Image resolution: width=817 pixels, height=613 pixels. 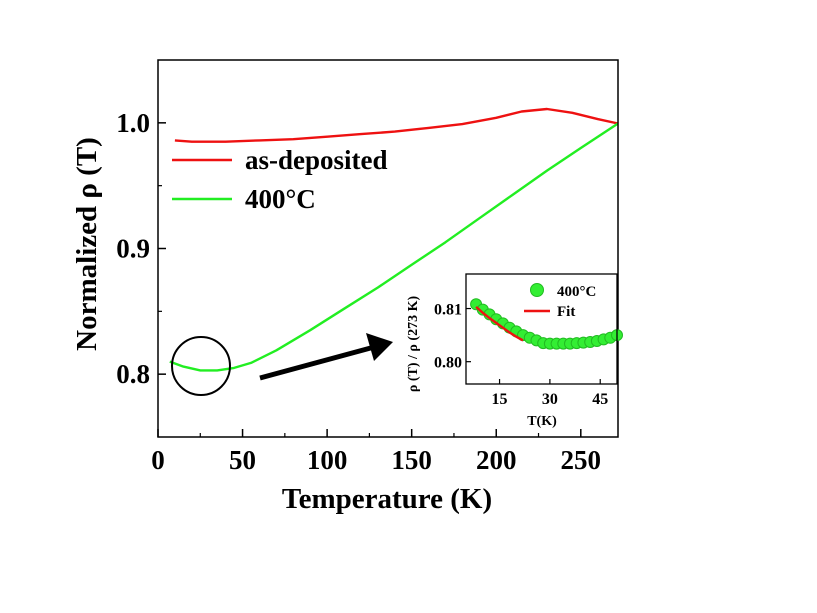 I want to click on x-axis-title: Temperature (K), so click(x=387, y=499).